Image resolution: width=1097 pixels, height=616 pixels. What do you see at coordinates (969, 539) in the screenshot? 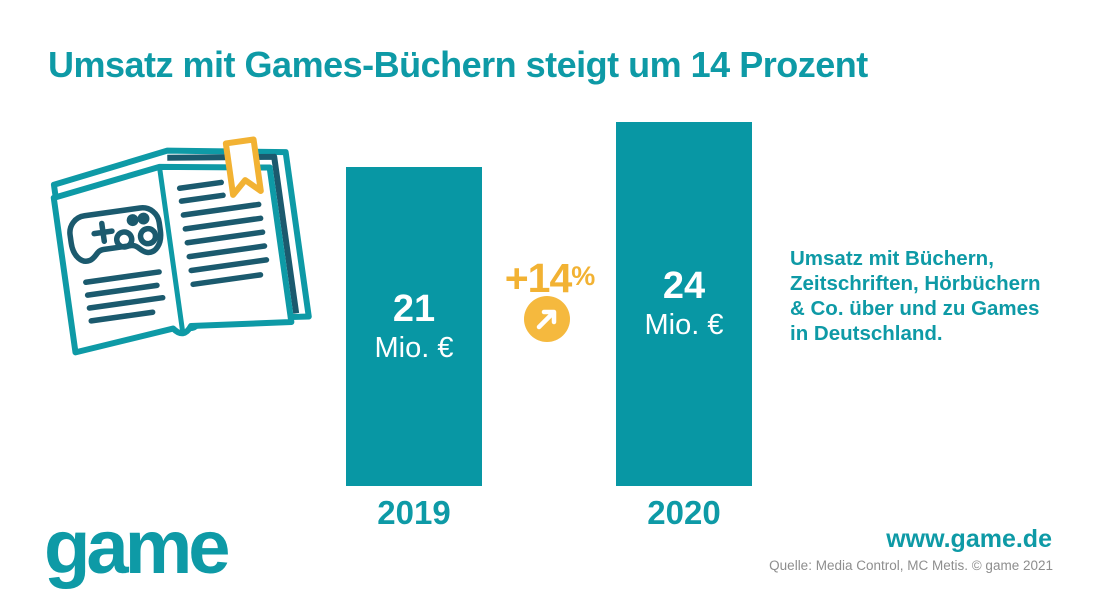
I see `website-link: www.game.de` at bounding box center [969, 539].